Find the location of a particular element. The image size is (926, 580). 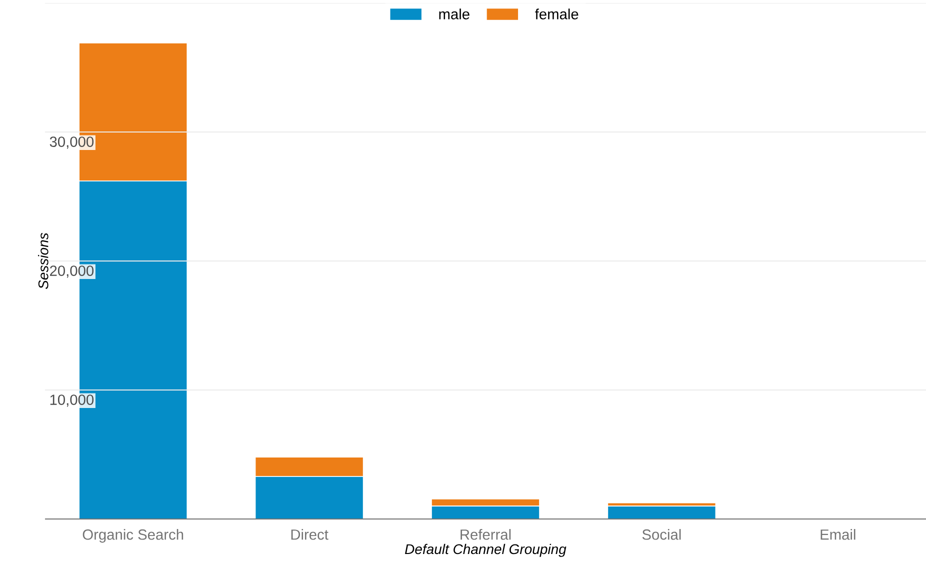

legend-label: female is located at coordinates (556, 14).